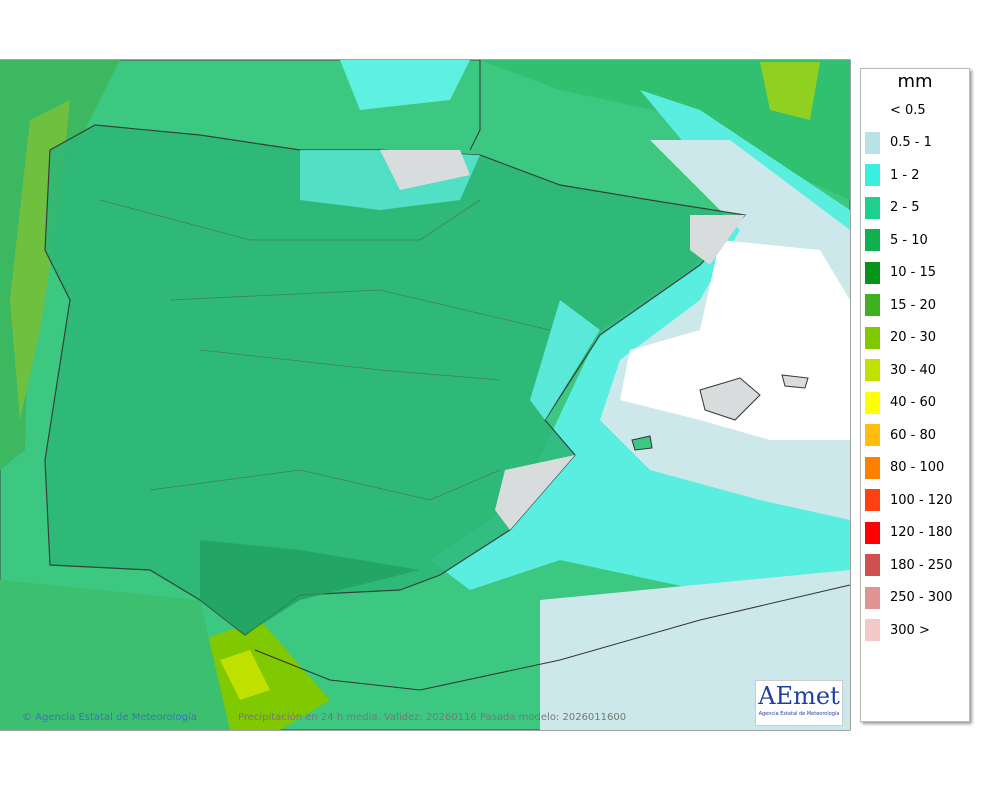 This screenshot has height=794, width=1000. Describe the element at coordinates (799, 714) in the screenshot. I see `logo-subtitle: Agencia Estatal de Meteorología` at that location.